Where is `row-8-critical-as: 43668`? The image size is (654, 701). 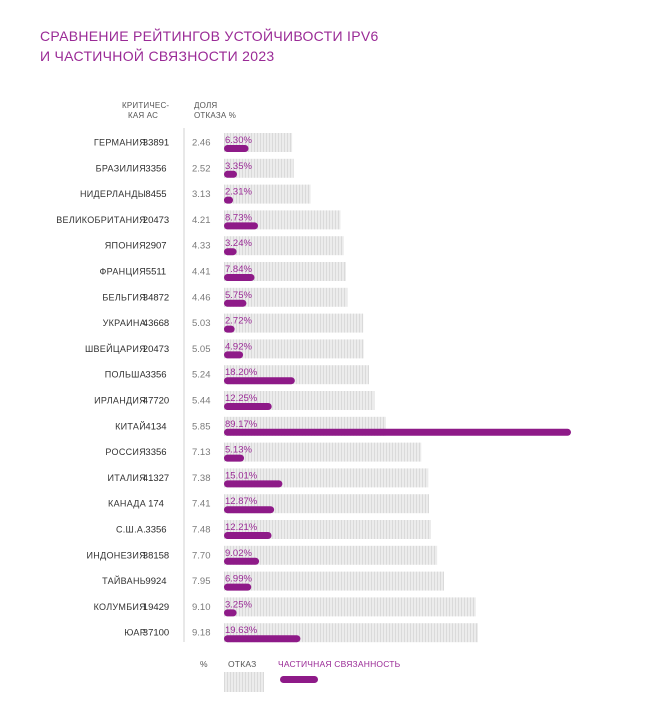
row-8-critical-as: 43668 is located at coordinates (156, 323).